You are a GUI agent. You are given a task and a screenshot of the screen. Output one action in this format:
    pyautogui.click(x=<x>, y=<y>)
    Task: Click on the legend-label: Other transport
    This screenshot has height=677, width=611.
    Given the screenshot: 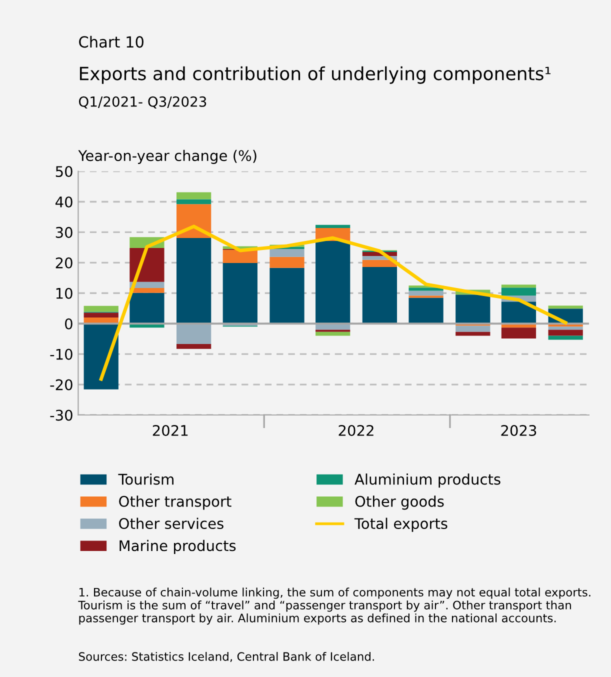 What is the action you would take?
    pyautogui.click(x=175, y=503)
    